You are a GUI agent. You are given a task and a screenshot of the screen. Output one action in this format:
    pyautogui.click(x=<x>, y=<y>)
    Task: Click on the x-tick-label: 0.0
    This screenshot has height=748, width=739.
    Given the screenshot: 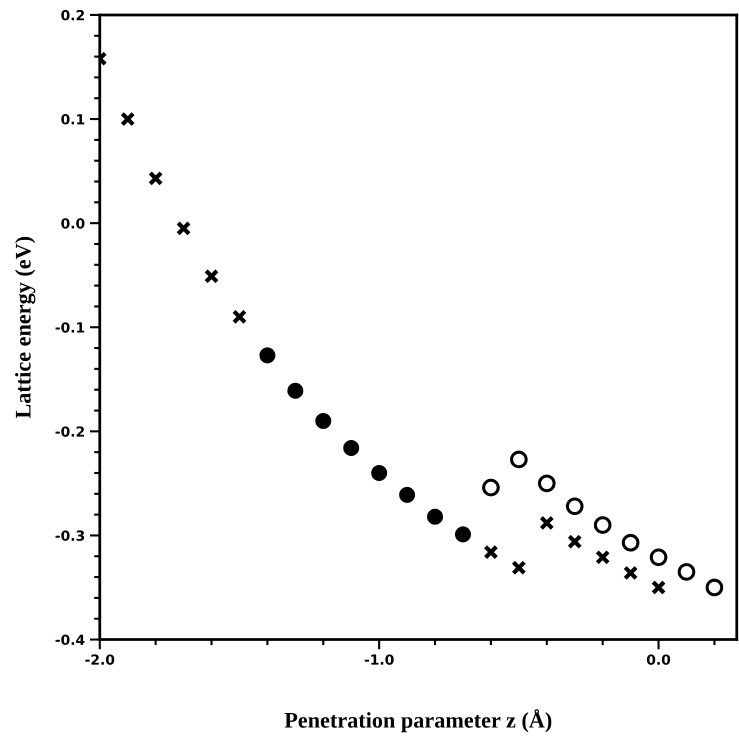 What is the action you would take?
    pyautogui.click(x=658, y=659)
    